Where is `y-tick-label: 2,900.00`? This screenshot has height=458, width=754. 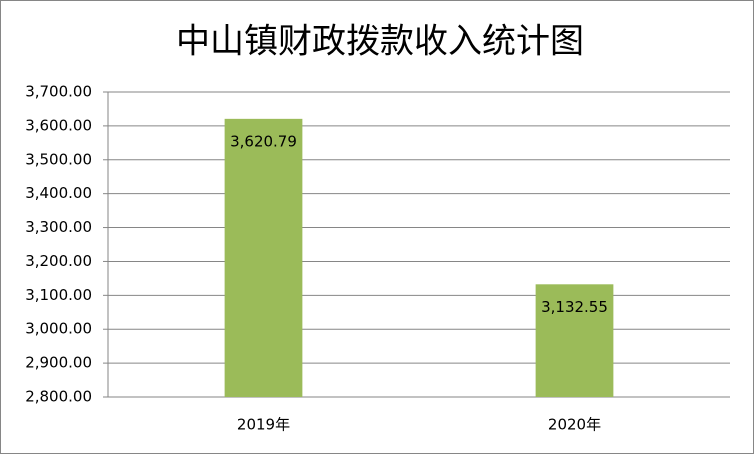 y-tick-label: 2,900.00 is located at coordinates (58, 363).